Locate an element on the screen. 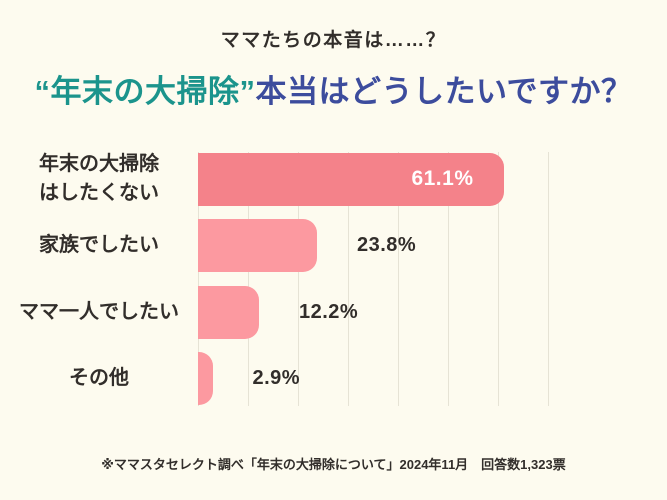 The image size is (667, 500). chart-row: 年末の大掃除 はしたくない 61.1% is located at coordinates (333, 179).